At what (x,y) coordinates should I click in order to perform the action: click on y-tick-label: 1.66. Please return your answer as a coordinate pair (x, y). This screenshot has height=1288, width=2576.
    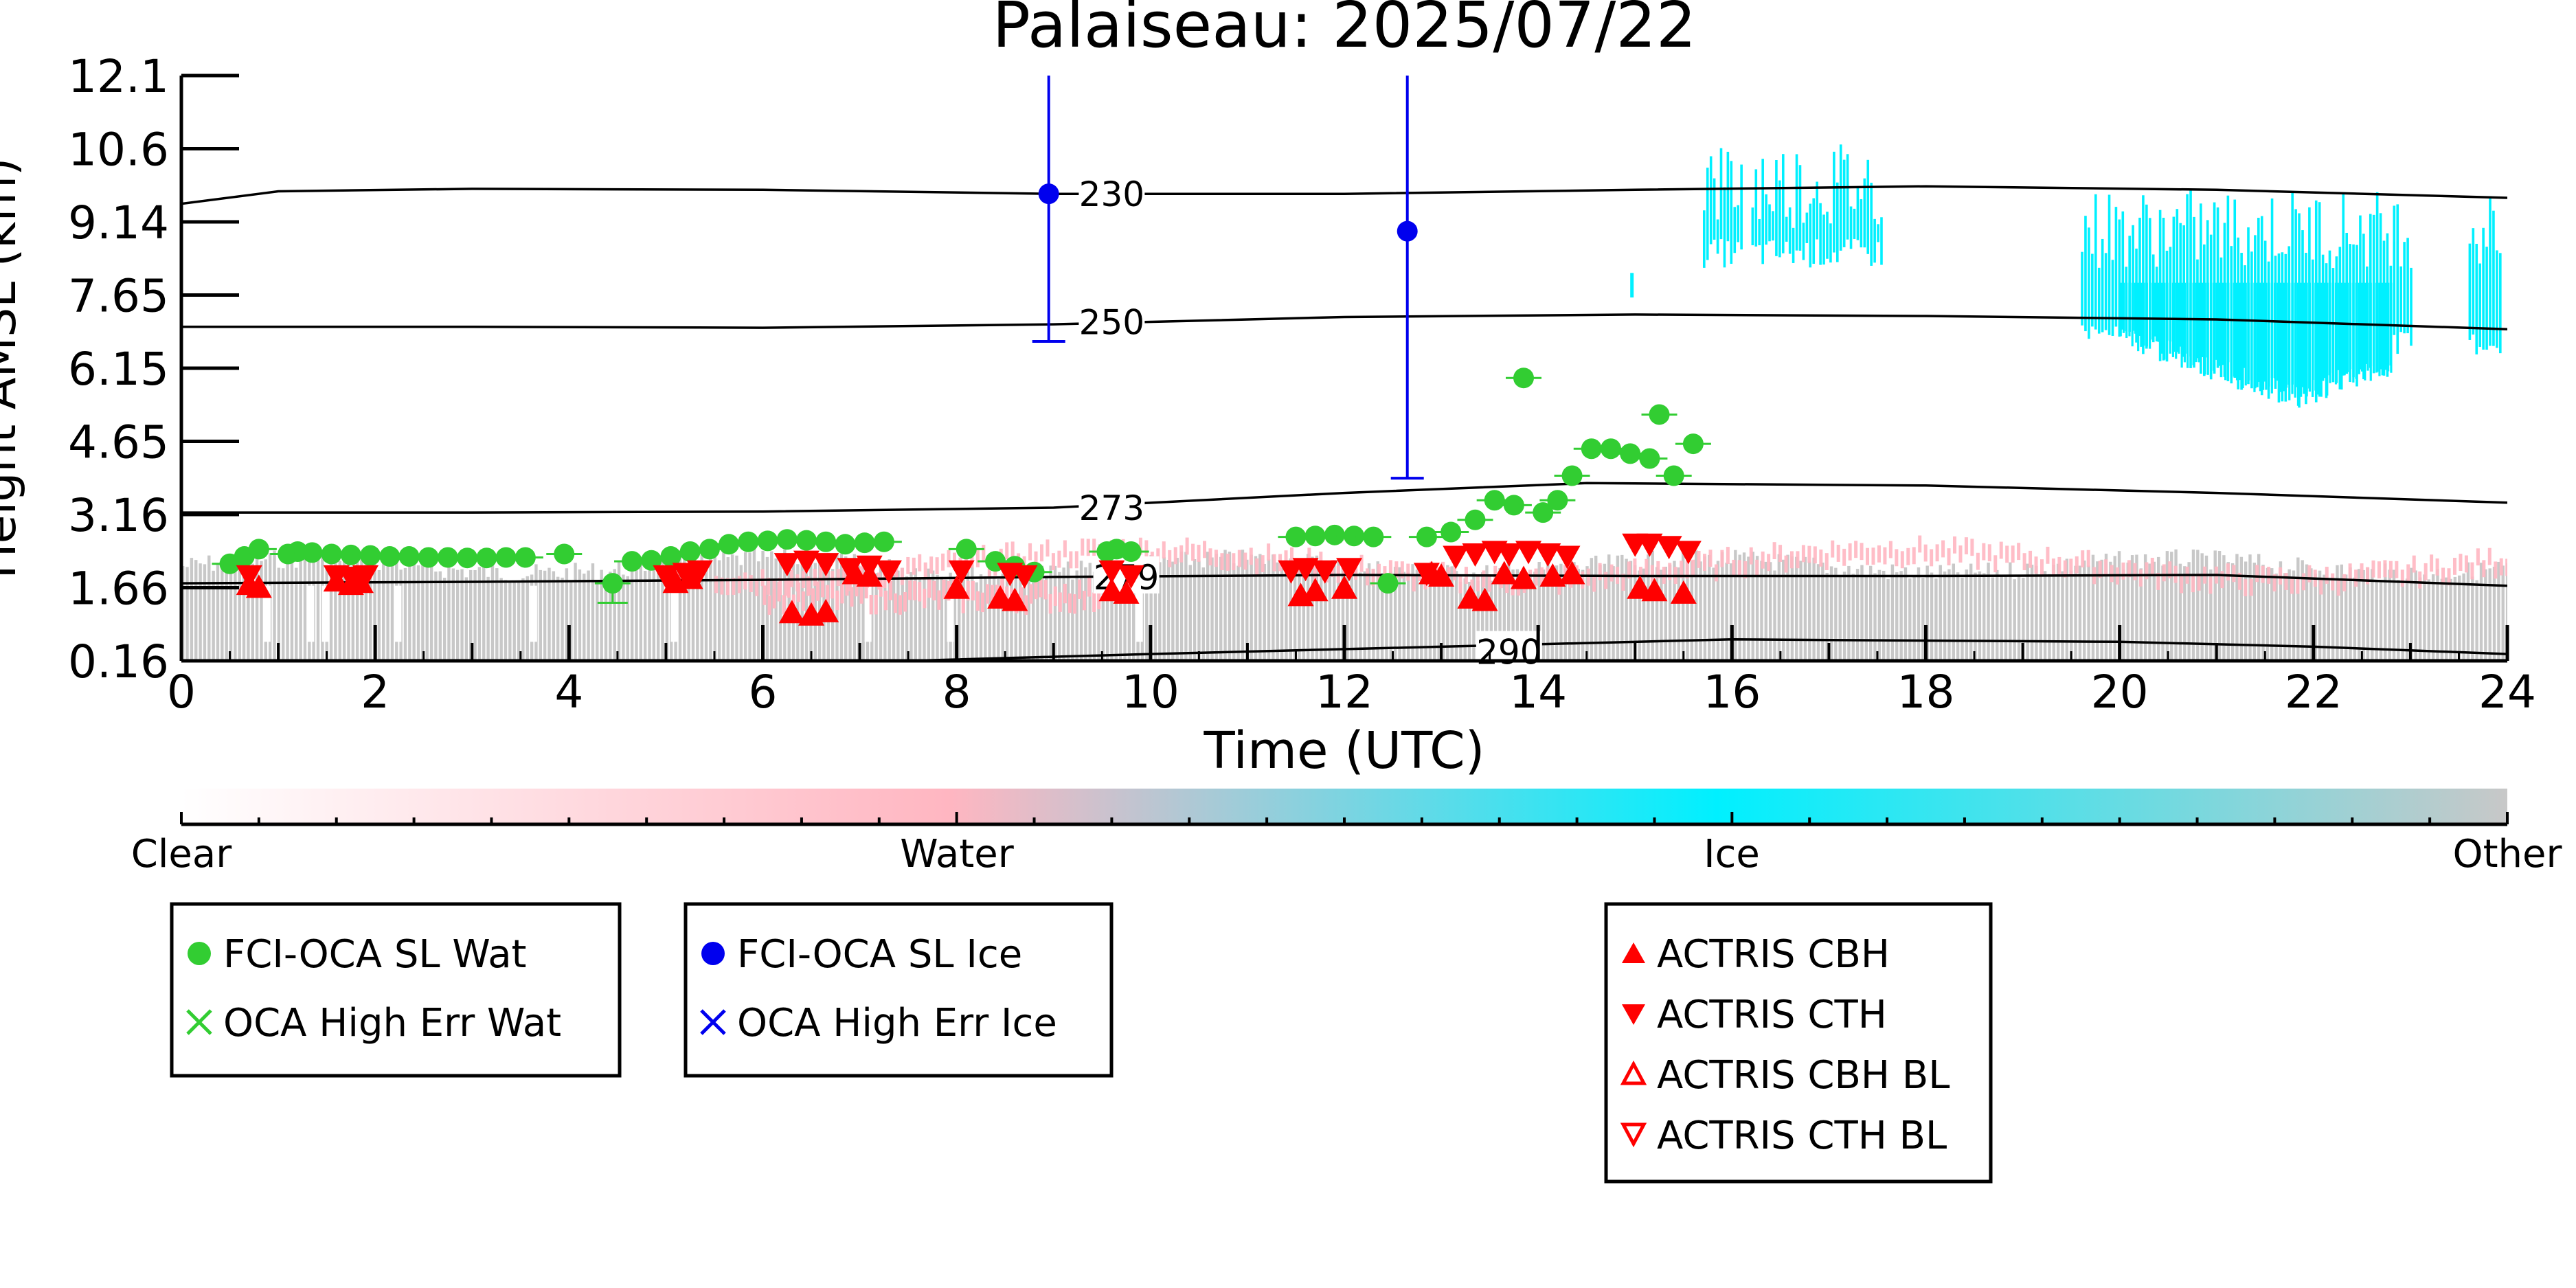
    Looking at the image, I should click on (118, 589).